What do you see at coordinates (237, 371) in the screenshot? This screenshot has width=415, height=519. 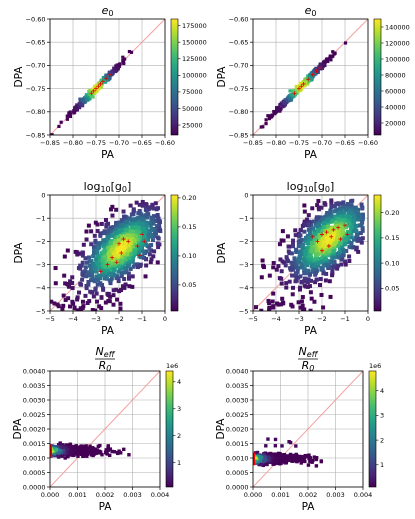 I see `y-tick-label: 0.0040` at bounding box center [237, 371].